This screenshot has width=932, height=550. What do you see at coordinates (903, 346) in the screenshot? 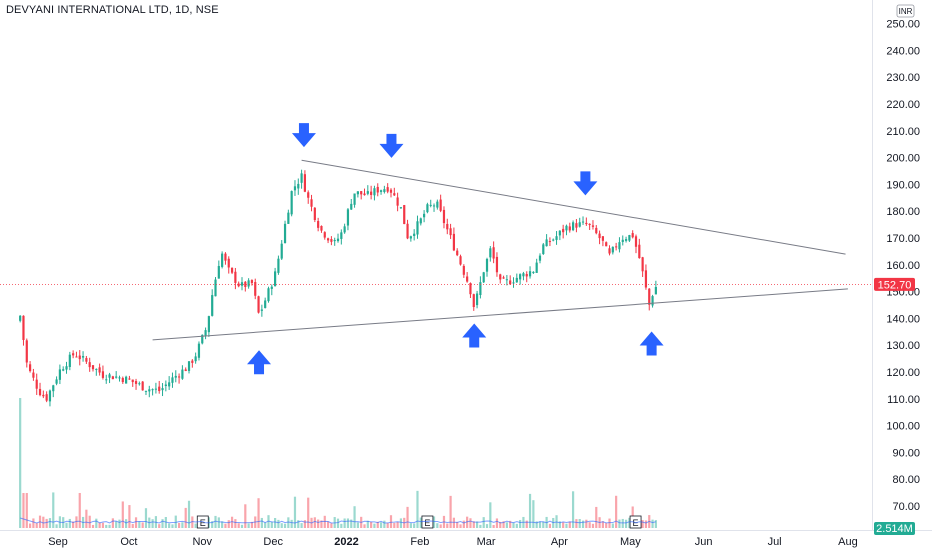
I see `price-tick-label: 130.00` at bounding box center [903, 346].